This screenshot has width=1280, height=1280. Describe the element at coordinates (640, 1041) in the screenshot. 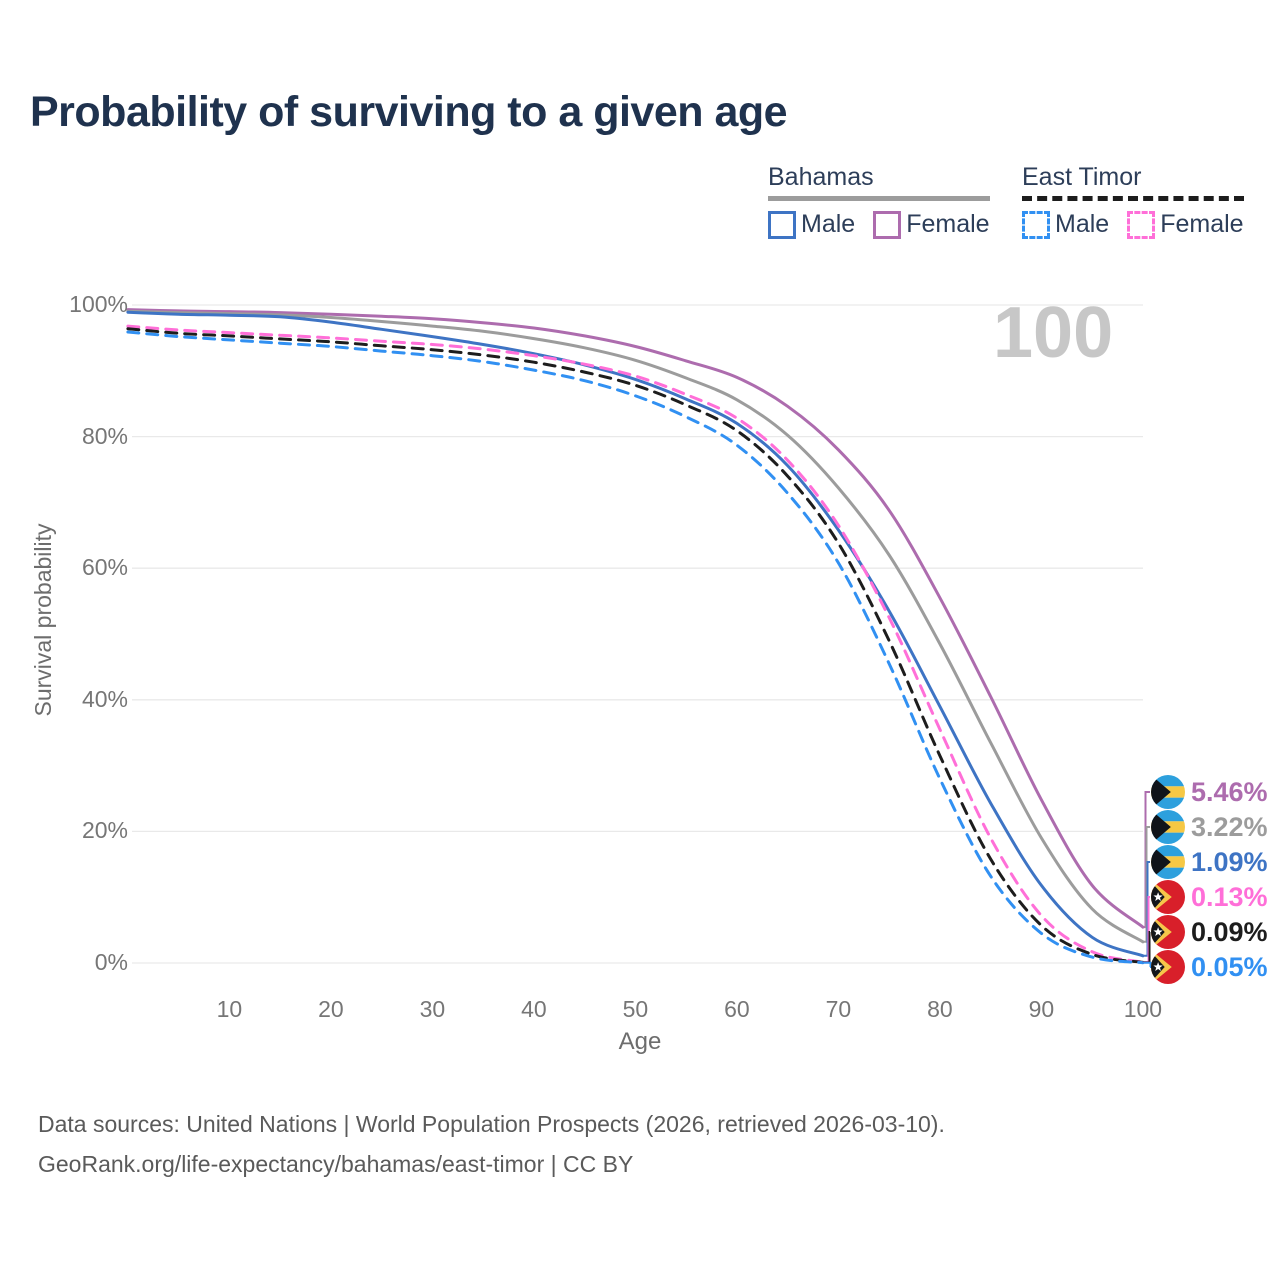

I see `x-axis-title: Age` at that location.